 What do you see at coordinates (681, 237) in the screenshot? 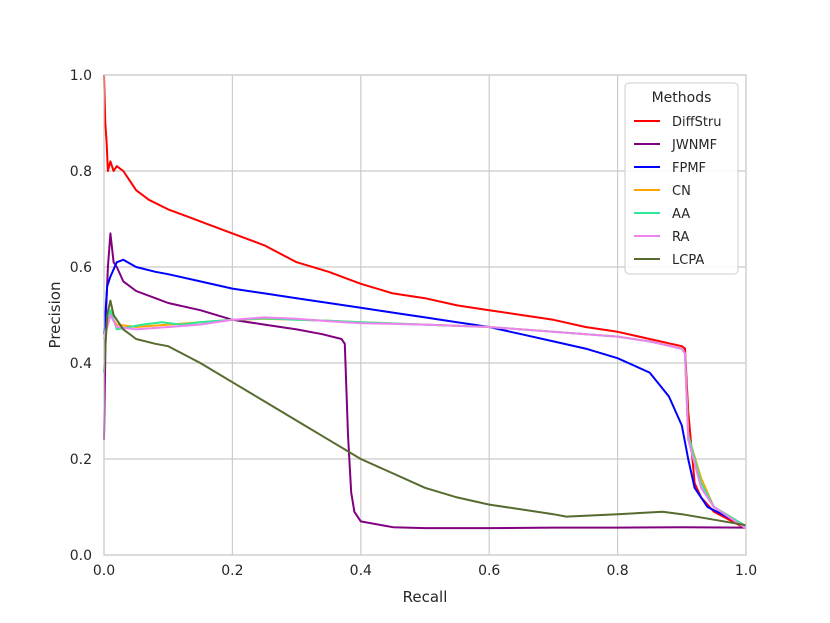
I see `legend-label-ra: RA` at bounding box center [681, 237].